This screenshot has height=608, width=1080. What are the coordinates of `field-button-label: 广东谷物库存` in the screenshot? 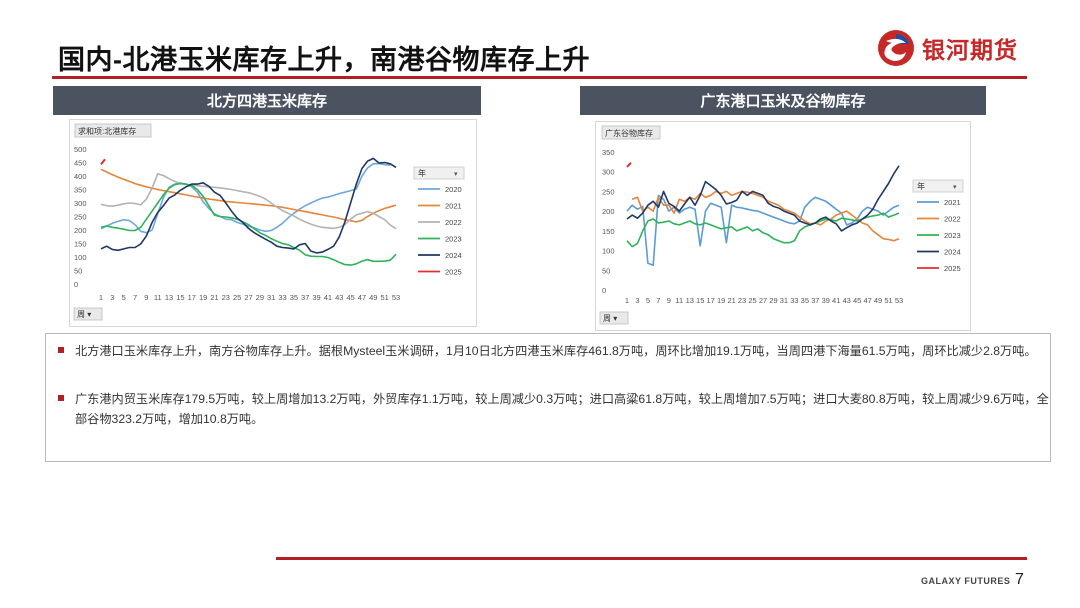 It's located at (629, 133).